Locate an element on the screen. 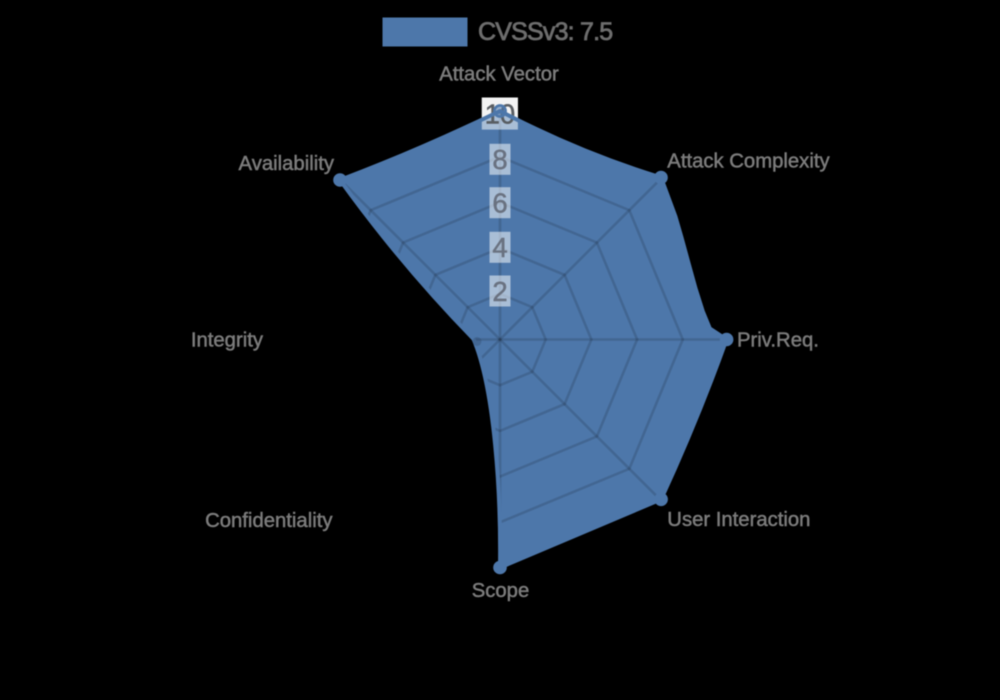  svg-text: Confidentiality is located at coordinates (269, 521).